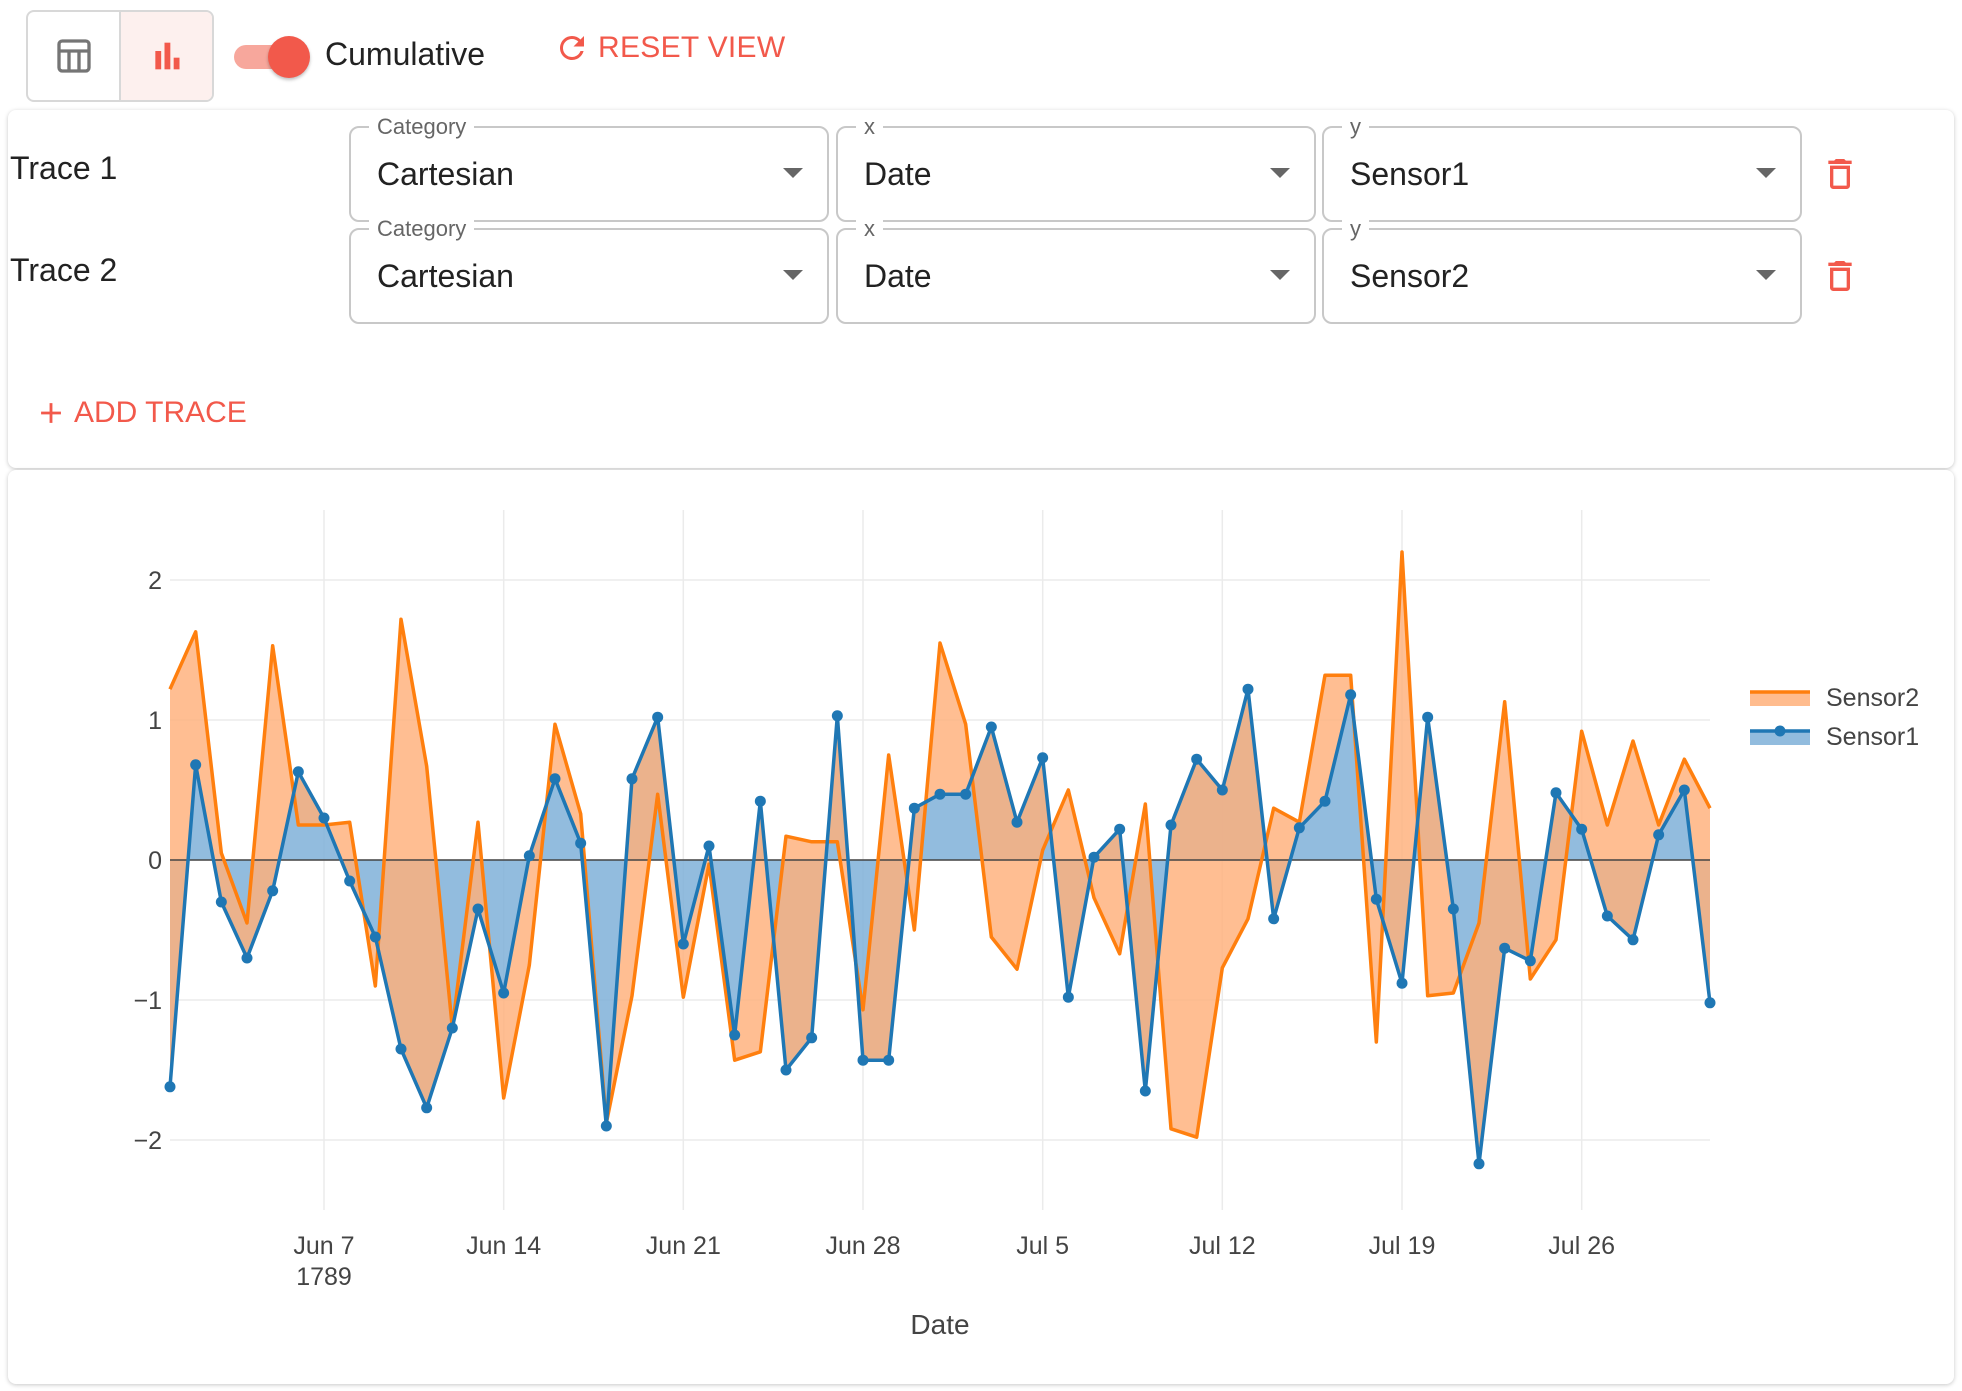 The height and width of the screenshot is (1391, 1962). What do you see at coordinates (669, 48) in the screenshot?
I see `reset-view-button: RESET VIEW` at bounding box center [669, 48].